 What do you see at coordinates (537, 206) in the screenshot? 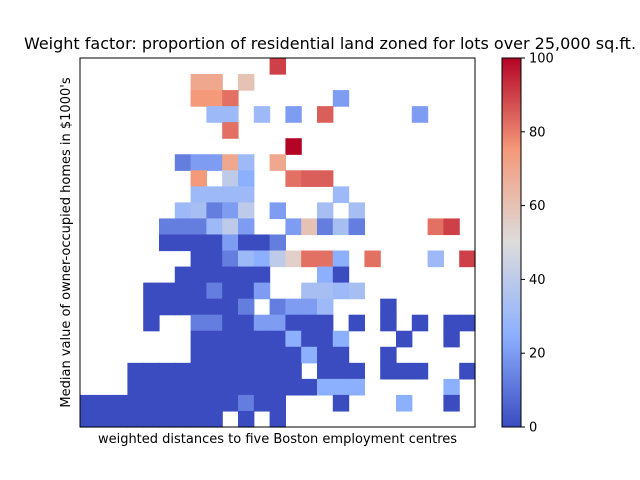
I see `colorbar-tick-label: 60` at bounding box center [537, 206].